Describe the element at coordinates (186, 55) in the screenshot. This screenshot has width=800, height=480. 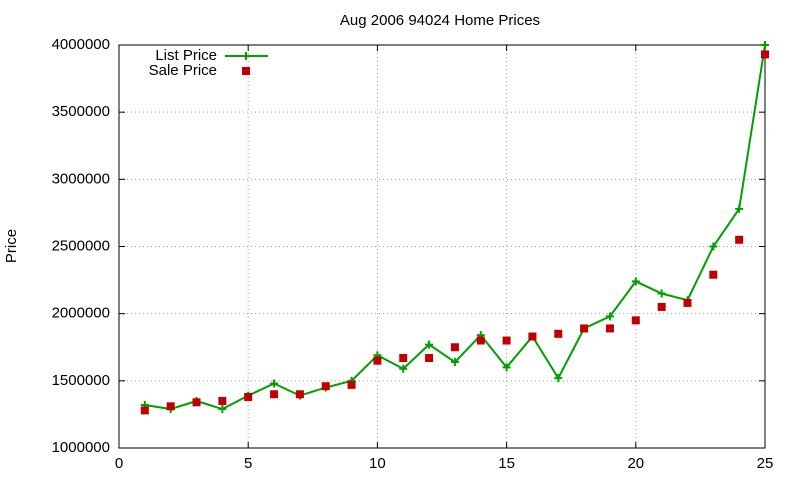
I see `legend-label: List Price` at that location.